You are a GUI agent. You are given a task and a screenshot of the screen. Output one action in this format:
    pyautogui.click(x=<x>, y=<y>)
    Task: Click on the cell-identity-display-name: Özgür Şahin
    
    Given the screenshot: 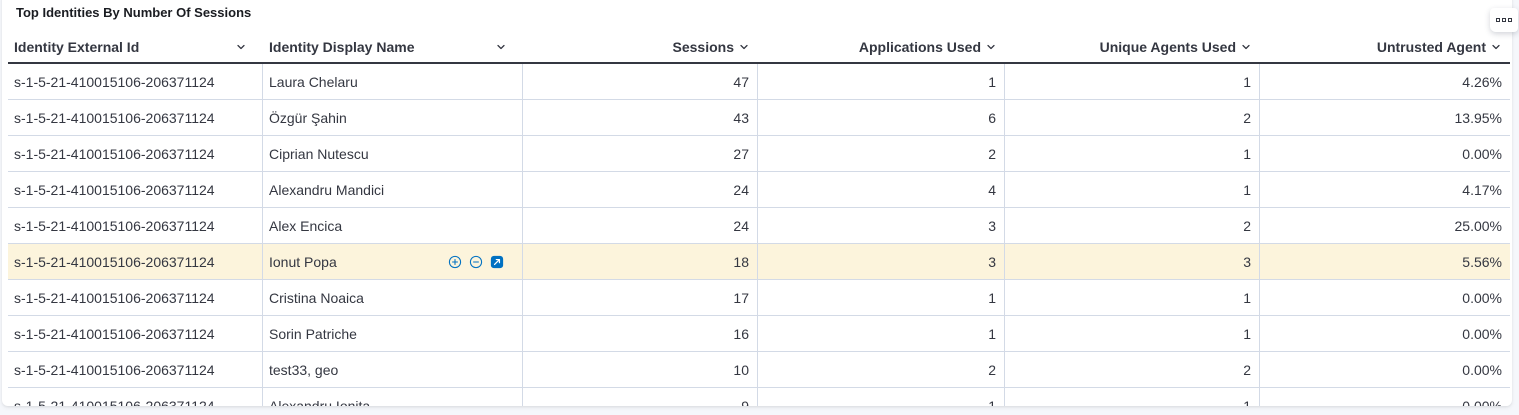 What is the action you would take?
    pyautogui.click(x=393, y=117)
    